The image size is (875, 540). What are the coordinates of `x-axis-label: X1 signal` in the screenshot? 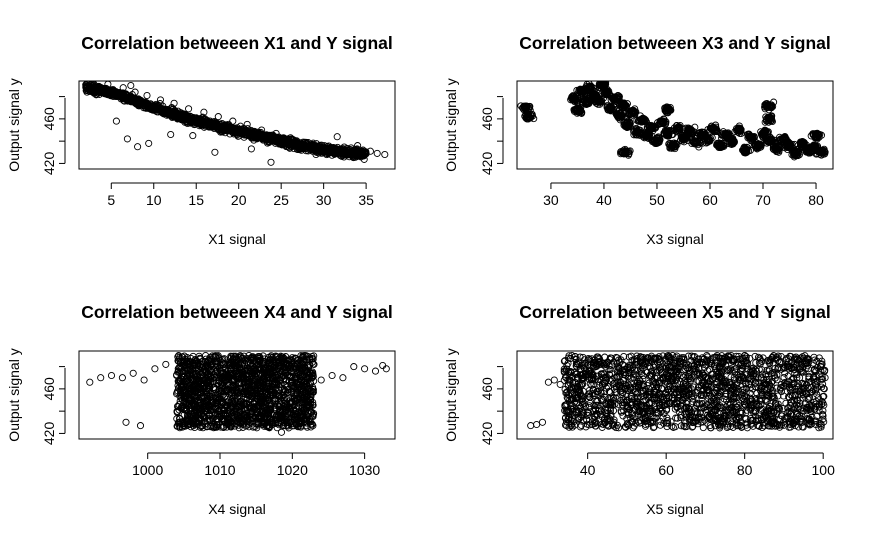 It's located at (237, 239).